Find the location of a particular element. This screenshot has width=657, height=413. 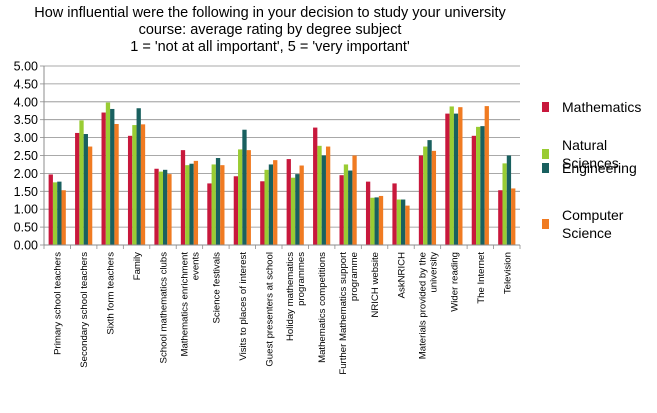

legend-label: Computer is located at coordinates (593, 215).